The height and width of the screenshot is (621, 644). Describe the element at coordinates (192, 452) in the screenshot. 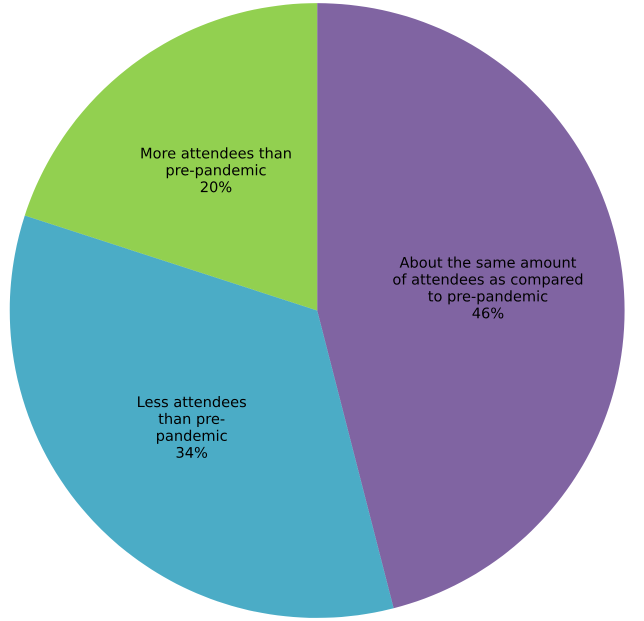

I see `data-label: 34%` at that location.